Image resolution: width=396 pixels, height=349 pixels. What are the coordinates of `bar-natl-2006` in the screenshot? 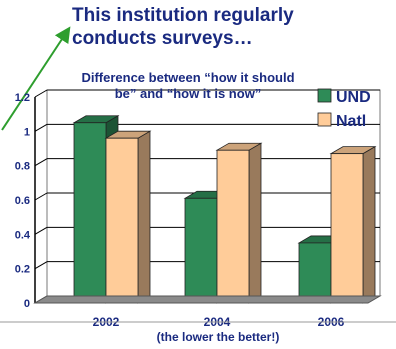 It's located at (353, 224).